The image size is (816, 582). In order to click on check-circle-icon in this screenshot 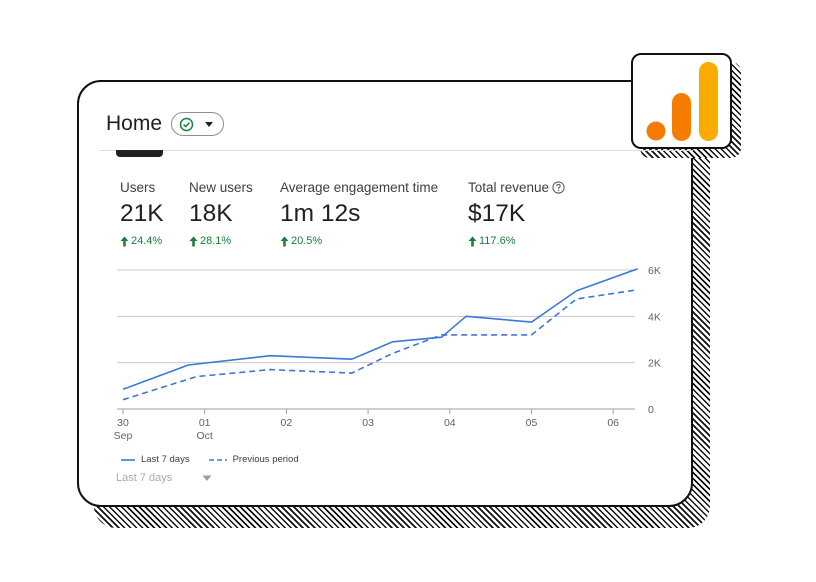, I will do `click(186, 124)`.